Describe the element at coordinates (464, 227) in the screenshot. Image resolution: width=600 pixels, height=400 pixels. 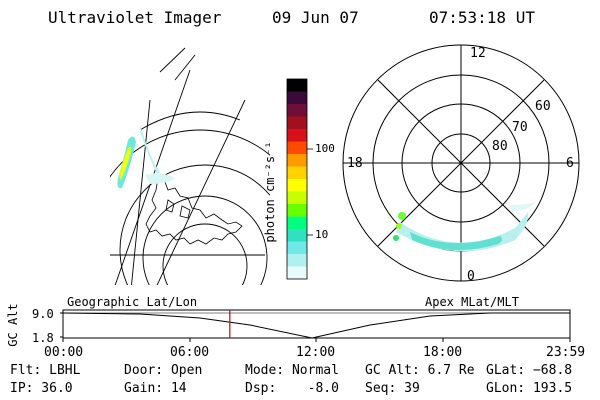
I see `polar-aurora` at that location.